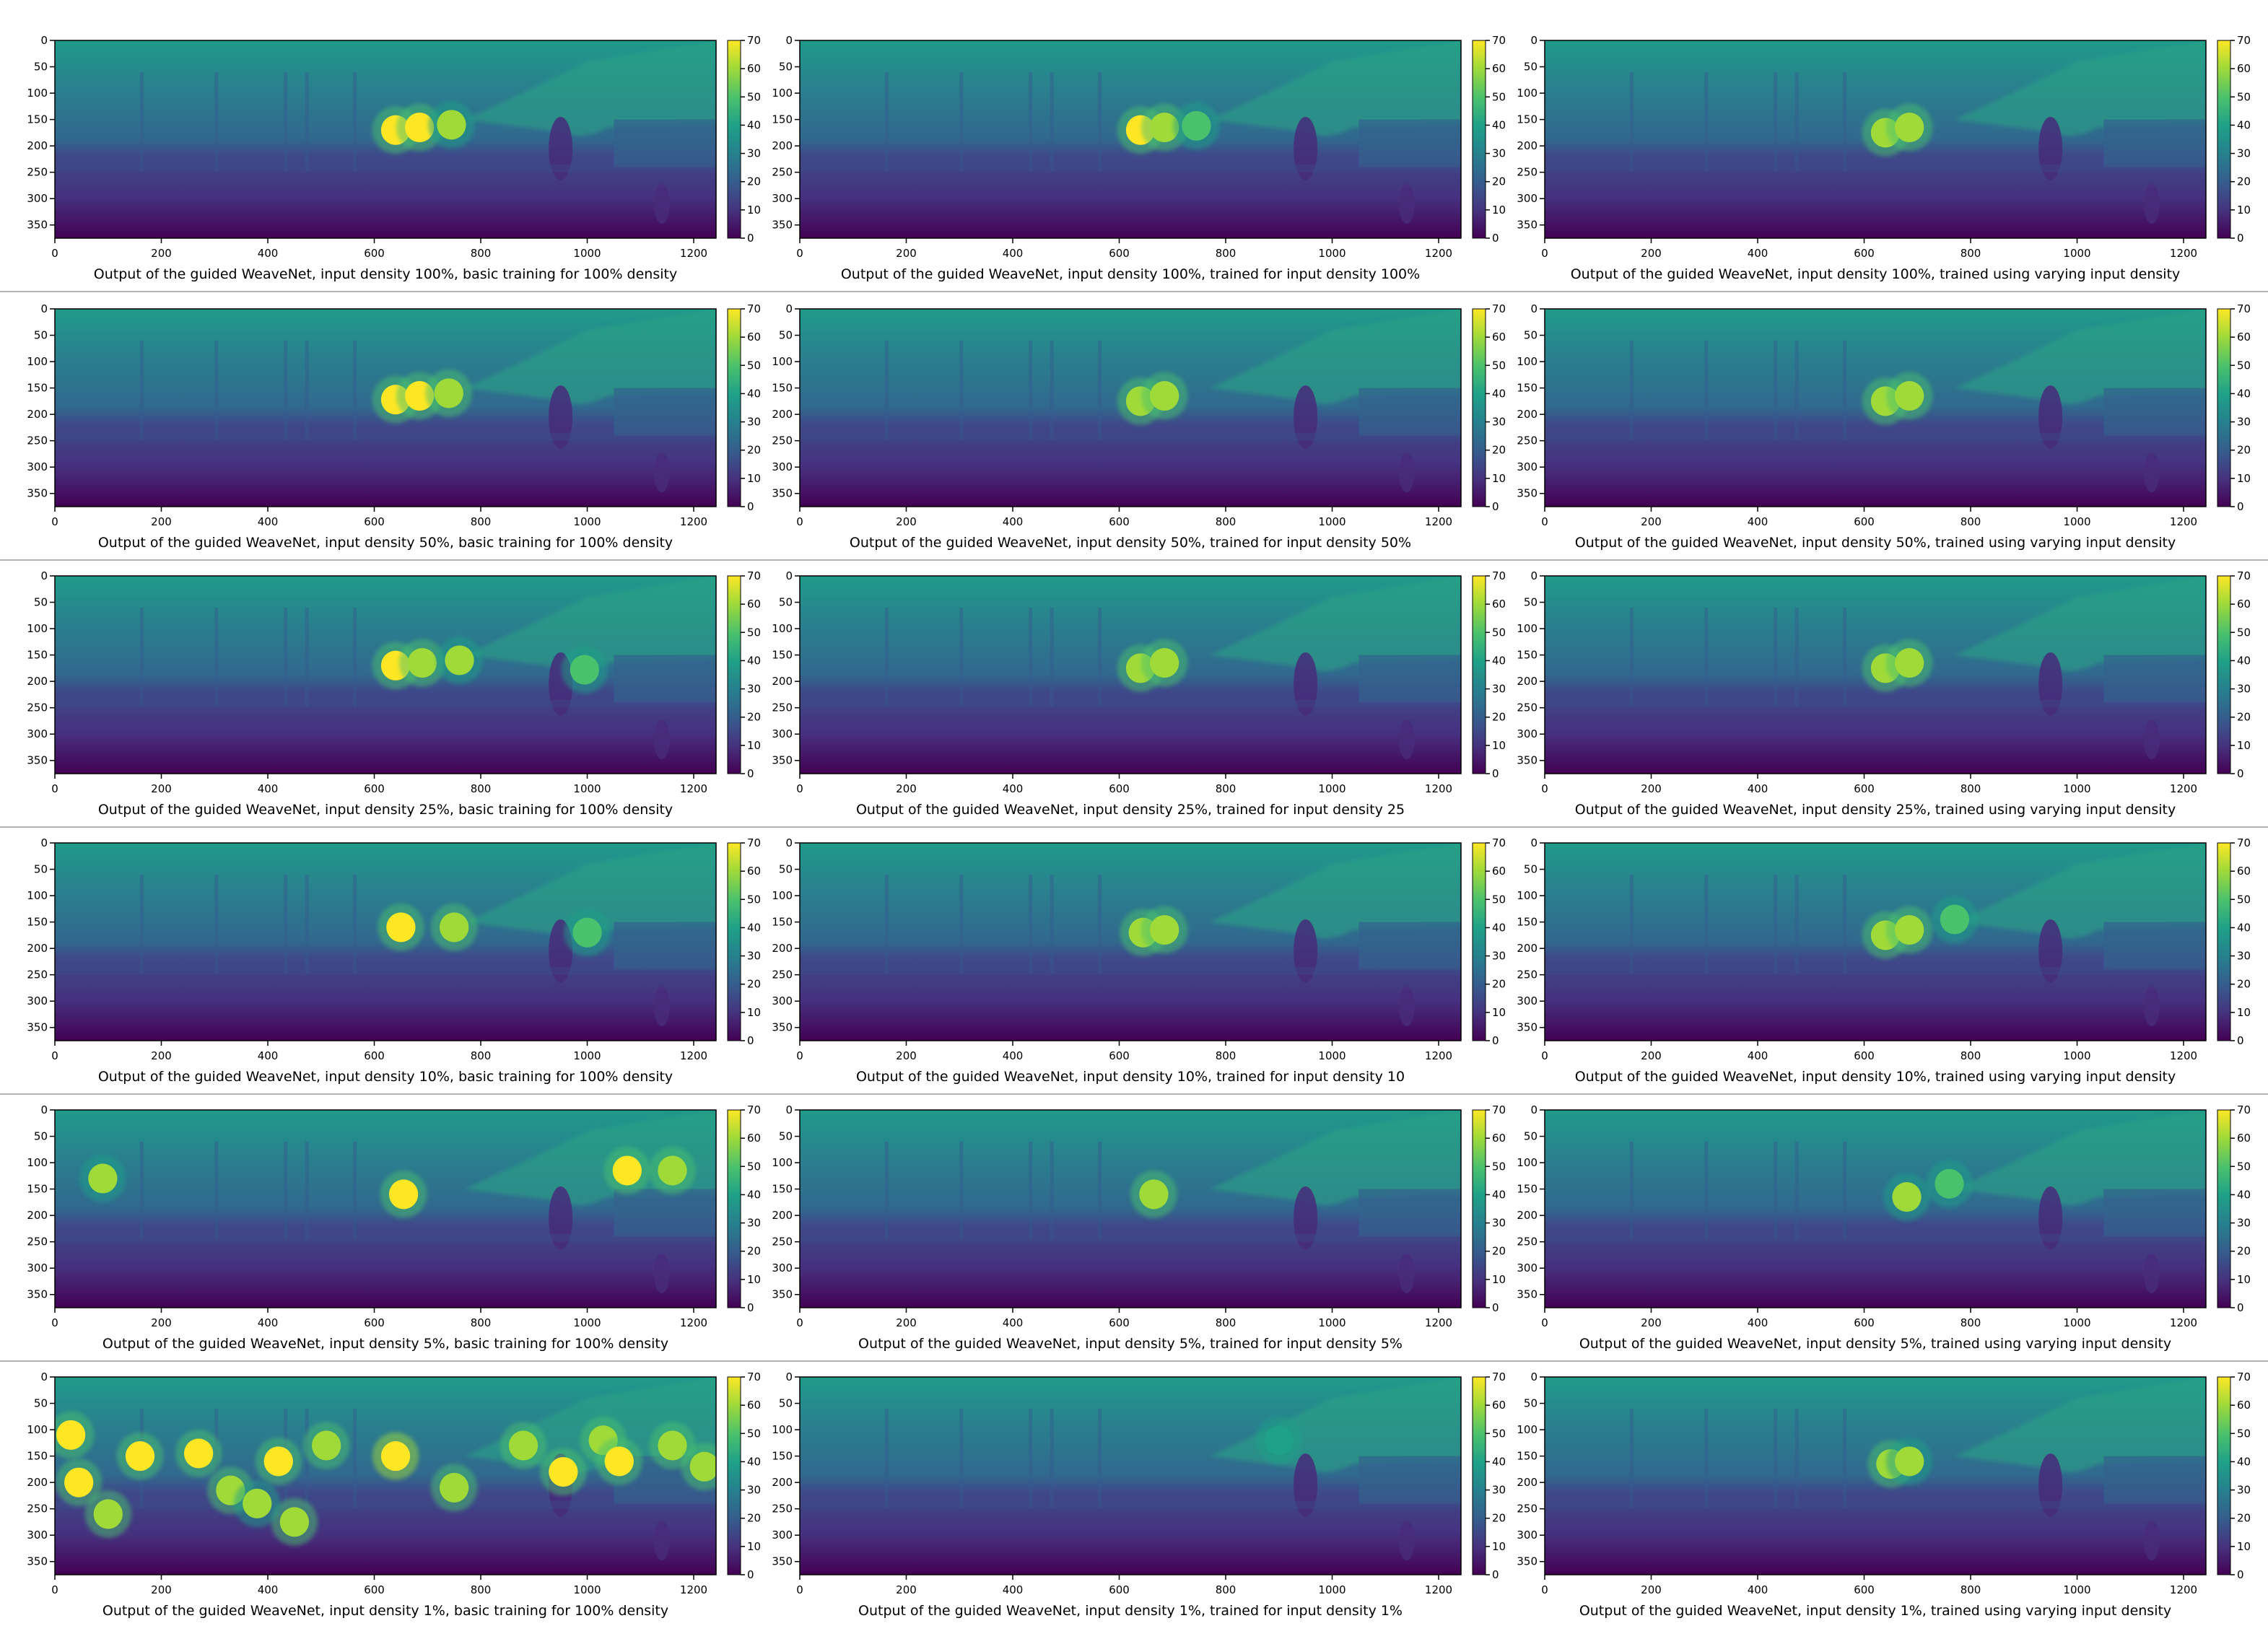  What do you see at coordinates (1335, 891) in the screenshot?
I see `heatmap-region-building` at bounding box center [1335, 891].